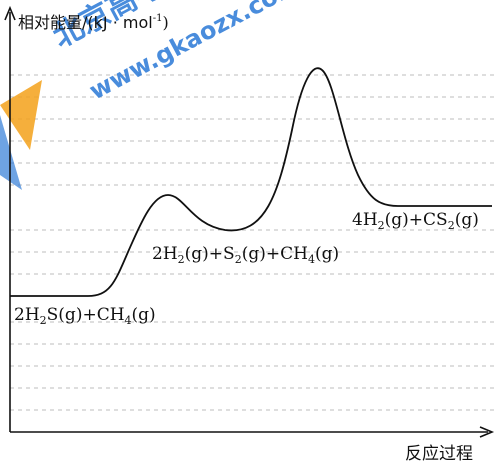 The width and height of the screenshot is (500, 465). What do you see at coordinates (165, 22) in the screenshot?
I see `y-axis-label-close: )` at bounding box center [165, 22].